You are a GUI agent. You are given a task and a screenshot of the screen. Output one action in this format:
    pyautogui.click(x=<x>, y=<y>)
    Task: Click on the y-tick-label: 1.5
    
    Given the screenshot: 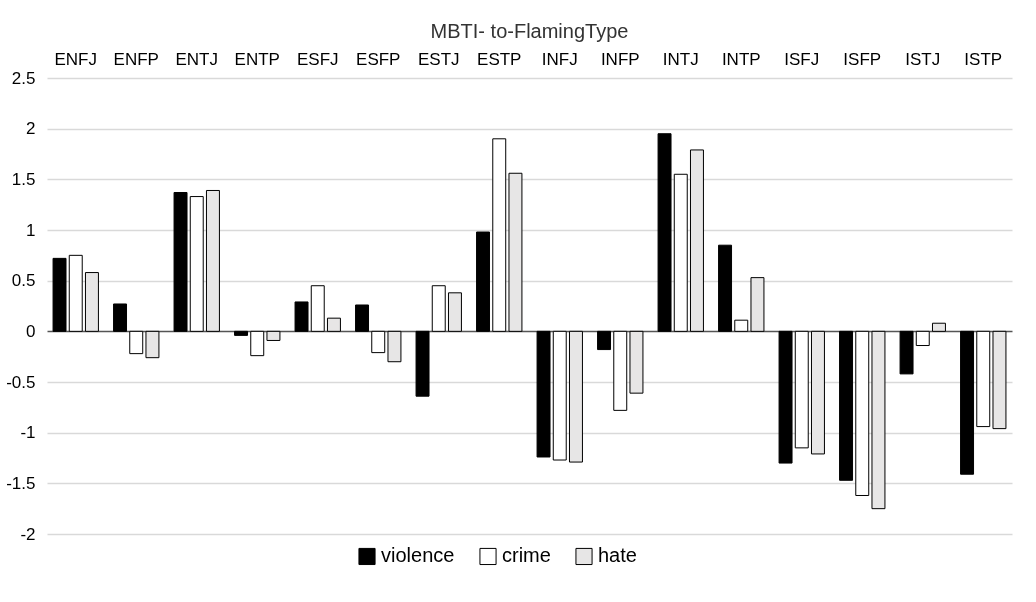 What is the action you would take?
    pyautogui.click(x=23, y=179)
    